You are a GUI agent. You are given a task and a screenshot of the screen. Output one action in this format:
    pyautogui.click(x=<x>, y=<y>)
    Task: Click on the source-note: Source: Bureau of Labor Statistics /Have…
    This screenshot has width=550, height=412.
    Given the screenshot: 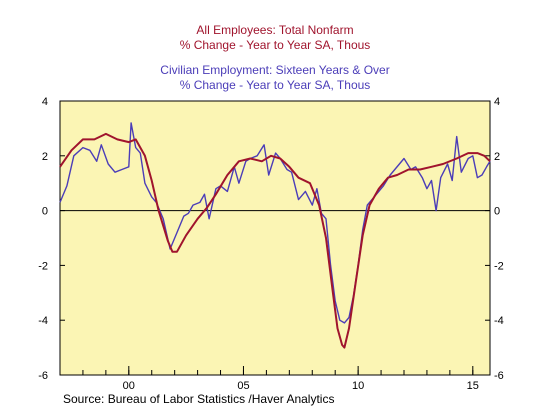 What is the action you would take?
    pyautogui.click(x=199, y=399)
    